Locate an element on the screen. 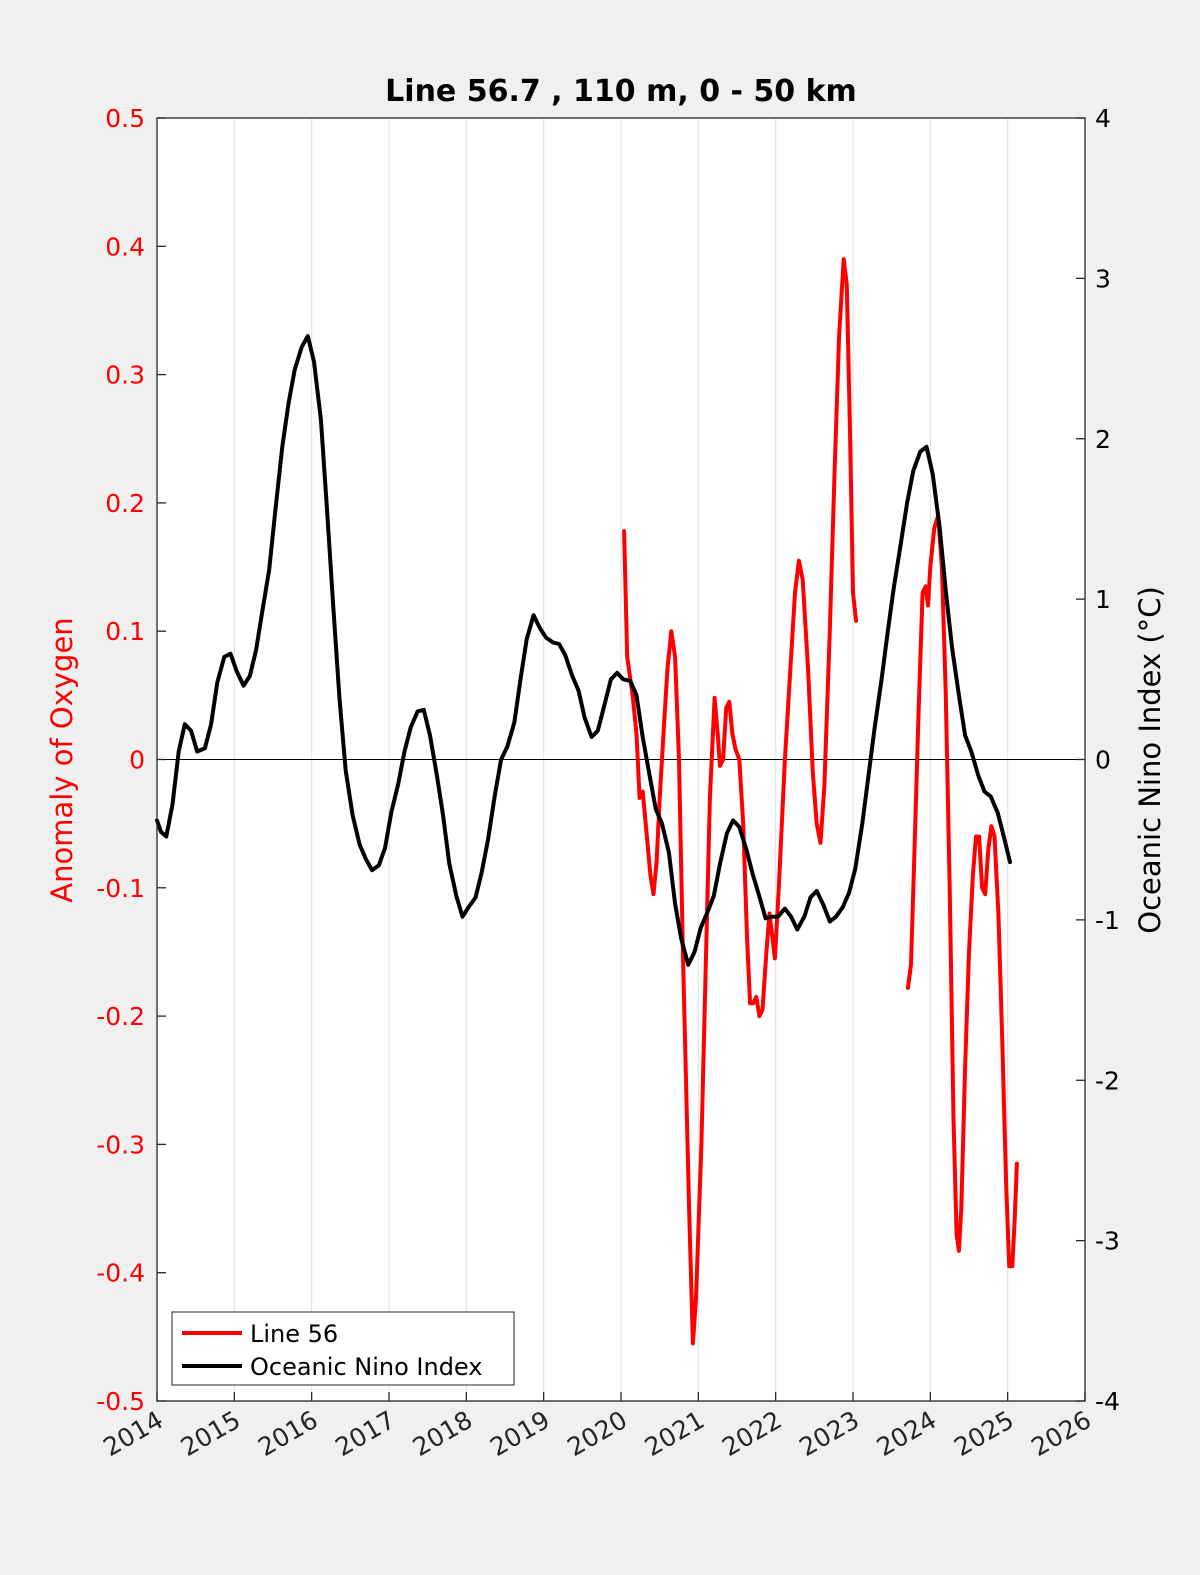  legend: Line 56 Oceanic Nino Index is located at coordinates (343, 1348).